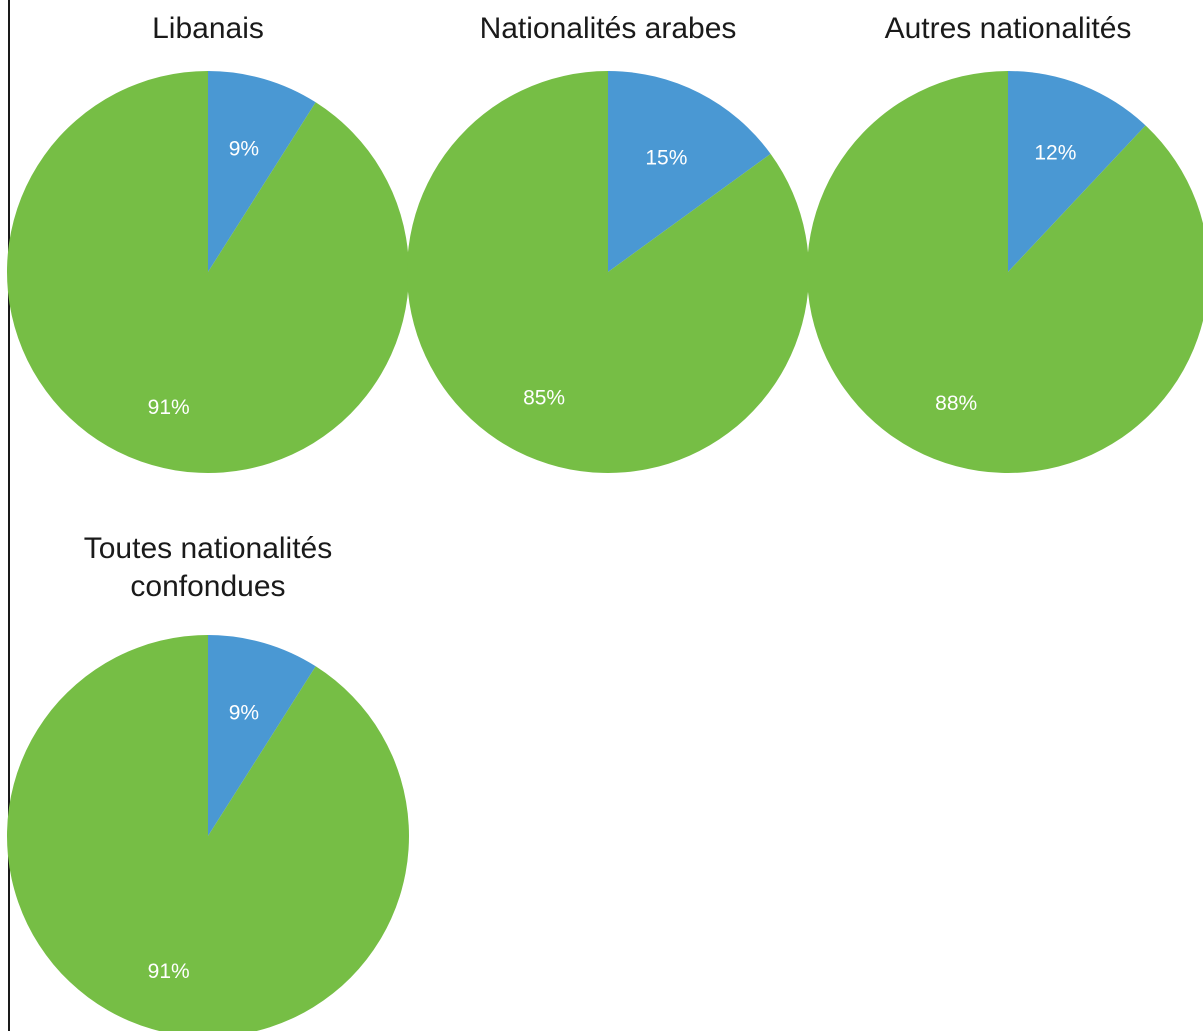 The height and width of the screenshot is (1031, 1203). Describe the element at coordinates (169, 971) in the screenshot. I see `pie-4-slice-2-label: 91%` at that location.